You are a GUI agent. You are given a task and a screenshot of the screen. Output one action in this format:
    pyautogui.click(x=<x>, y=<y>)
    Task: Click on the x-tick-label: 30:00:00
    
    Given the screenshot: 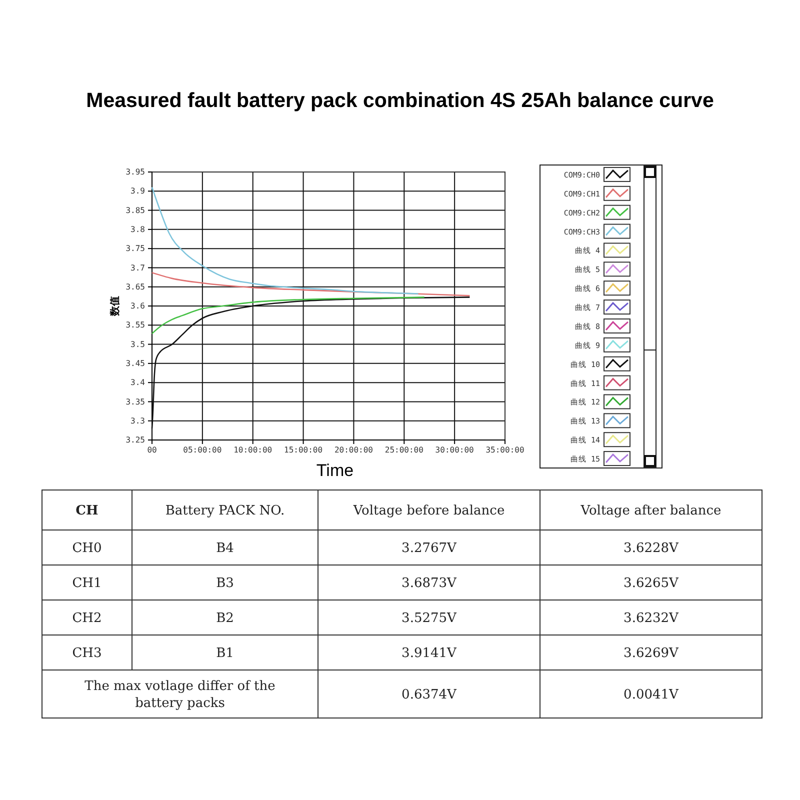 What is the action you would take?
    pyautogui.click(x=454, y=450)
    